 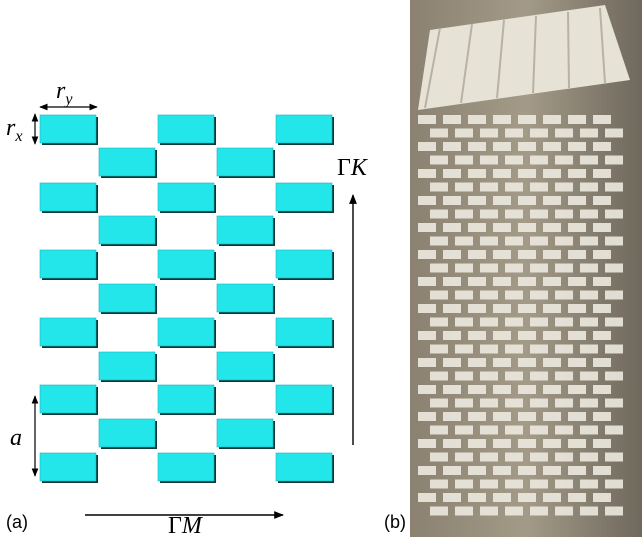 What do you see at coordinates (353, 168) in the screenshot?
I see `gk-label: ΓK` at bounding box center [353, 168].